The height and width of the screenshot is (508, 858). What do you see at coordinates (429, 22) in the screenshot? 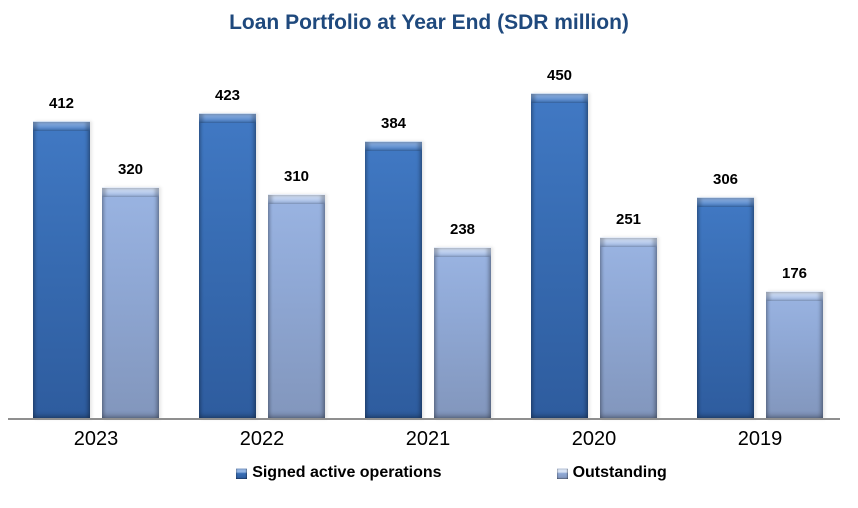
I see `chart-title: Loan Portfolio at Year End (SDR million)` at bounding box center [429, 22].